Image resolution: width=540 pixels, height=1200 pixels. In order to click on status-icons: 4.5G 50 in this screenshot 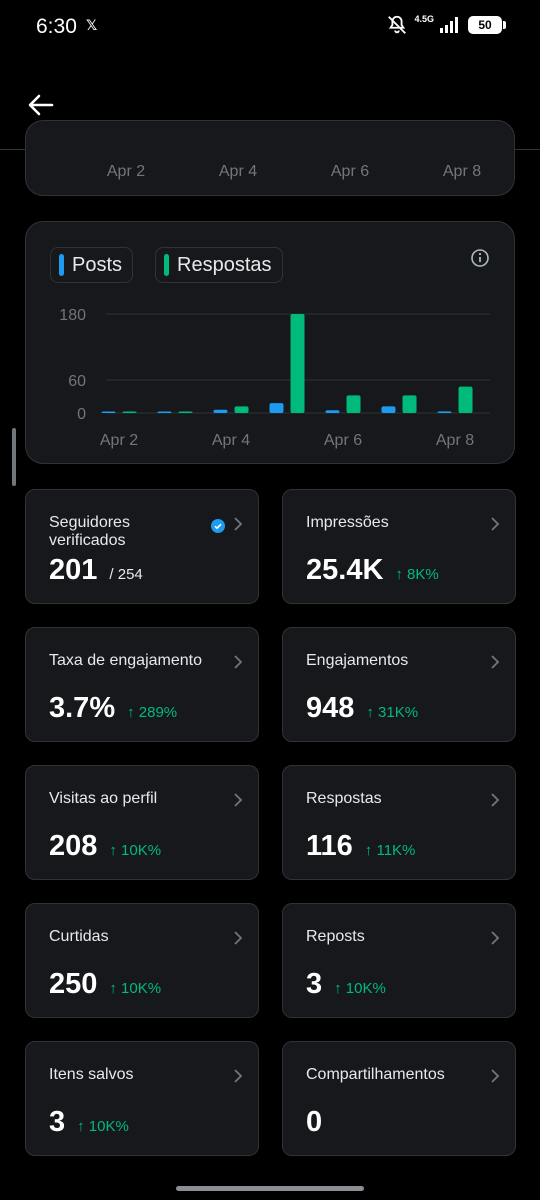, I will do `click(446, 25)`.